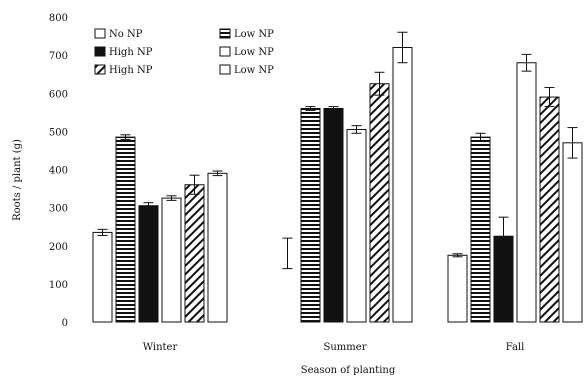 This screenshot has height=383, width=585. I want to click on y-tick-label: 0, so click(65, 323).